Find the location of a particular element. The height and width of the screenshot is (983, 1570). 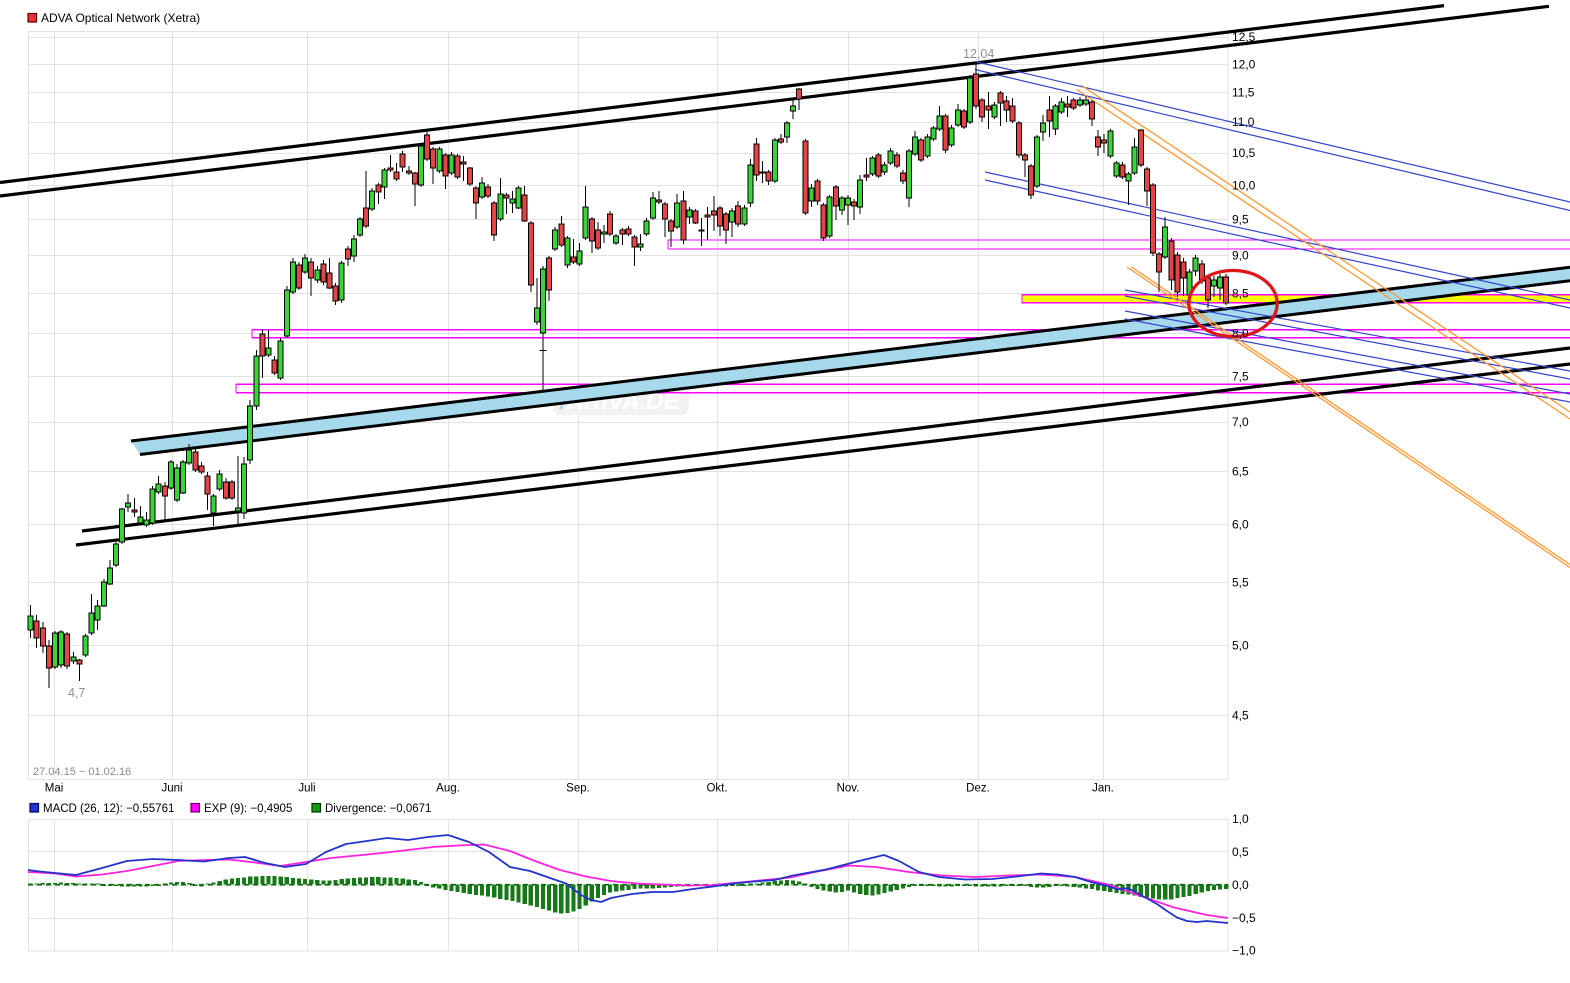

svg-text: 27.04.15 − 01.02.16 is located at coordinates (82, 772).